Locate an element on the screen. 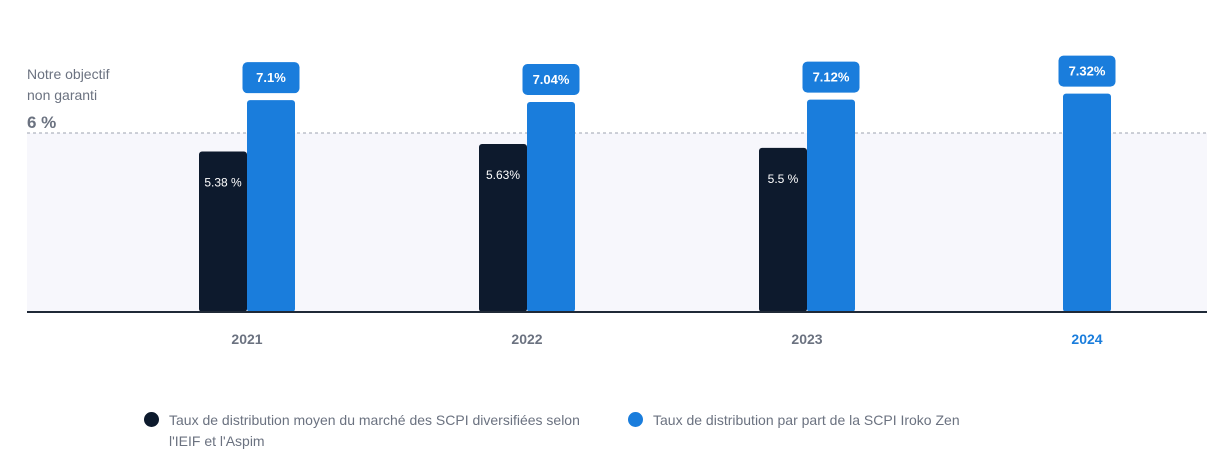 The height and width of the screenshot is (471, 1225). data-label-market-2021: 5.38 % is located at coordinates (223, 182).